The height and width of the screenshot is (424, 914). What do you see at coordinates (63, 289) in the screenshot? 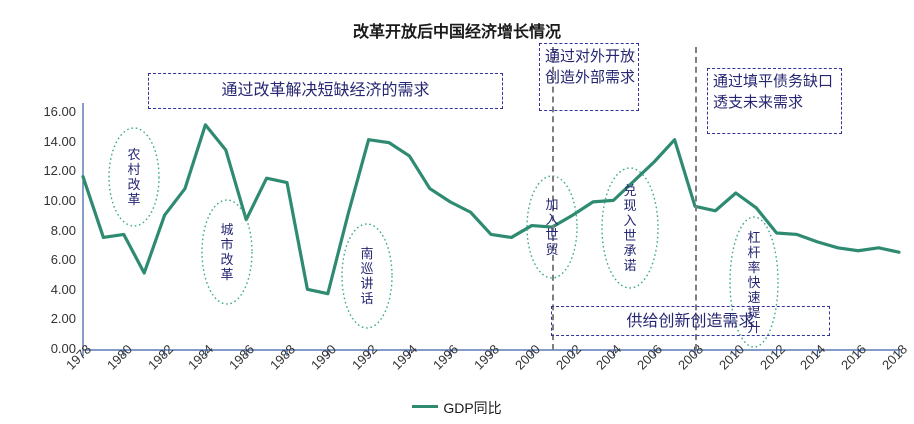
I see `y-axis-tick-label: 4.00` at bounding box center [63, 289].